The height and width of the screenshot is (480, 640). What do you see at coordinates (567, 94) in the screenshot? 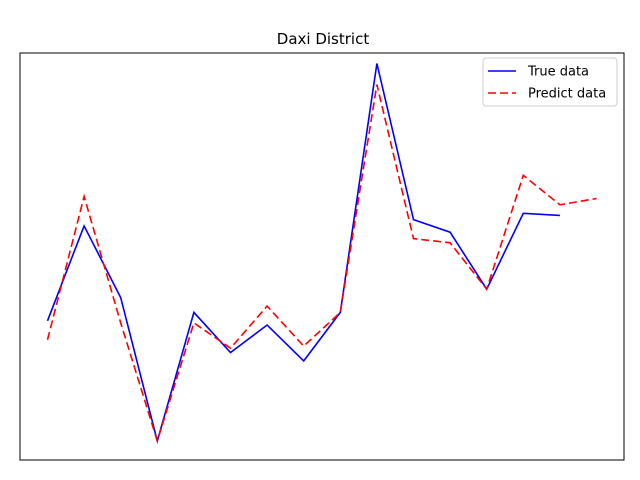
I see `legend-label: Predict data` at bounding box center [567, 94].